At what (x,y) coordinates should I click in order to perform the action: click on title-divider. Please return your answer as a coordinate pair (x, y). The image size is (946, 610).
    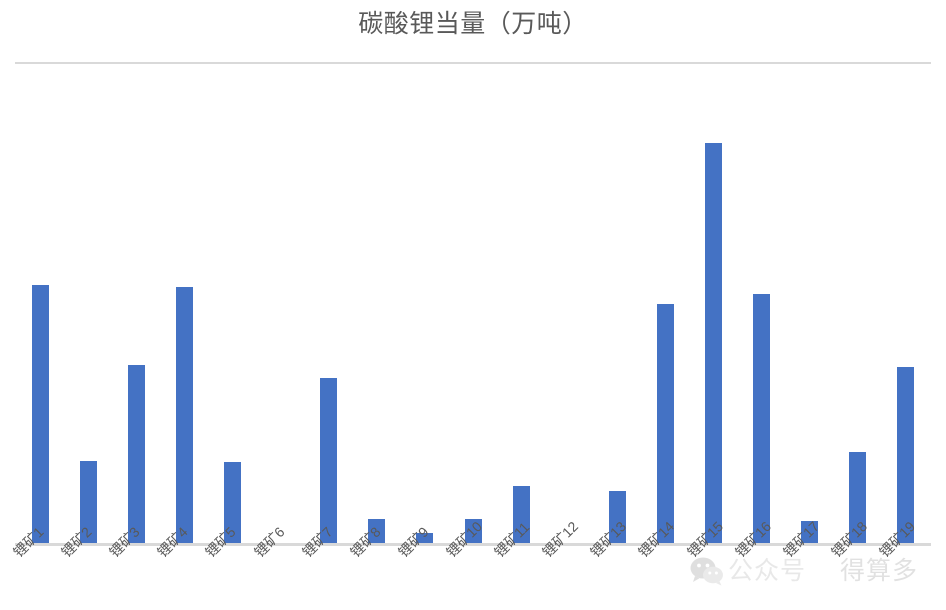
    Looking at the image, I should click on (473, 63).